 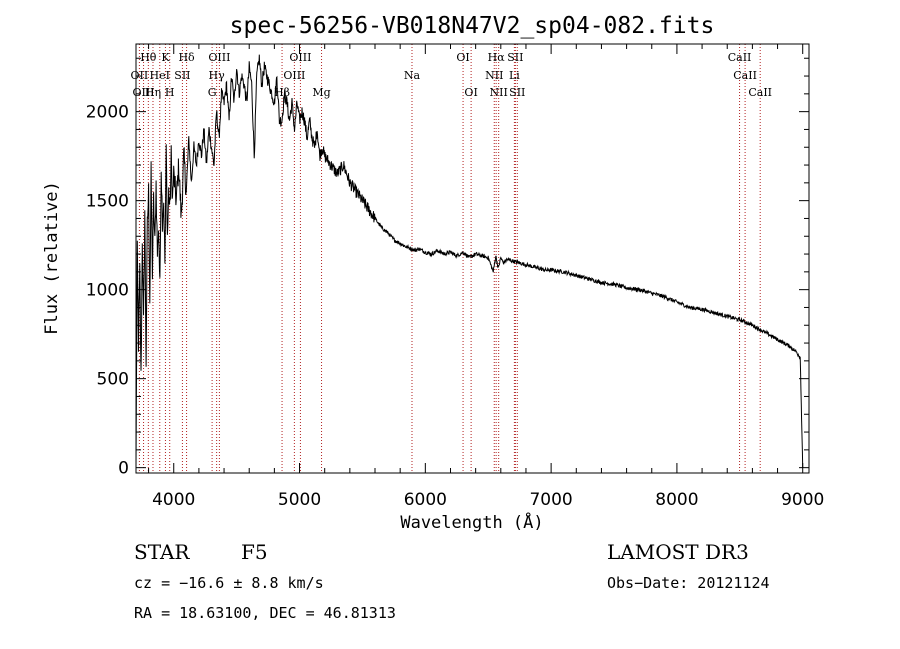 I want to click on x-axis-title: Wavelength (Å), so click(x=471, y=522).